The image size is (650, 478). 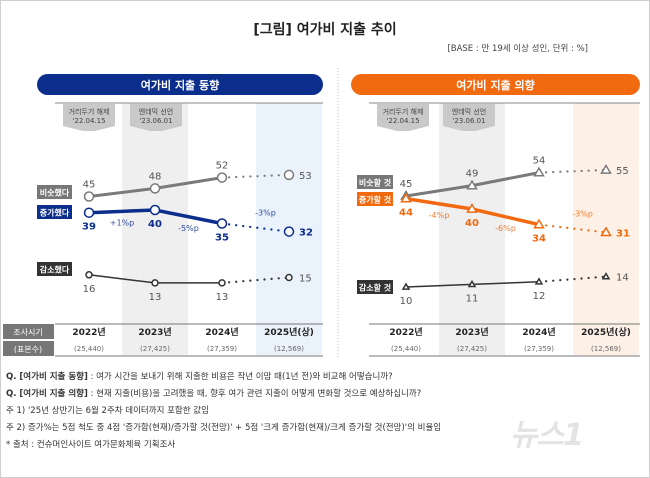 I want to click on data-label: 11, so click(x=472, y=298).